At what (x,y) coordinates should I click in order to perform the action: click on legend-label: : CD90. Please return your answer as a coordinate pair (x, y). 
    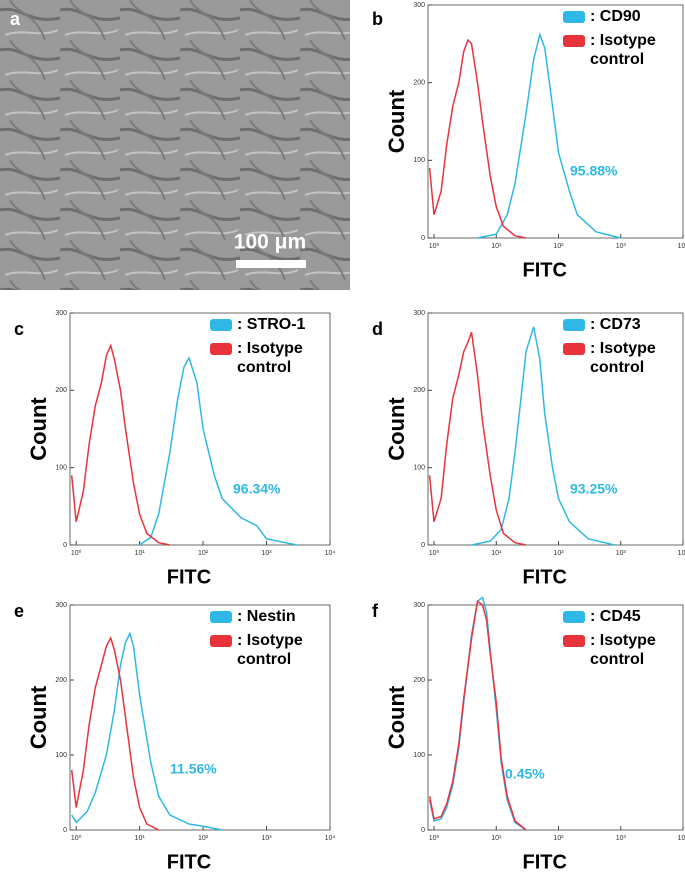
    Looking at the image, I should click on (615, 16).